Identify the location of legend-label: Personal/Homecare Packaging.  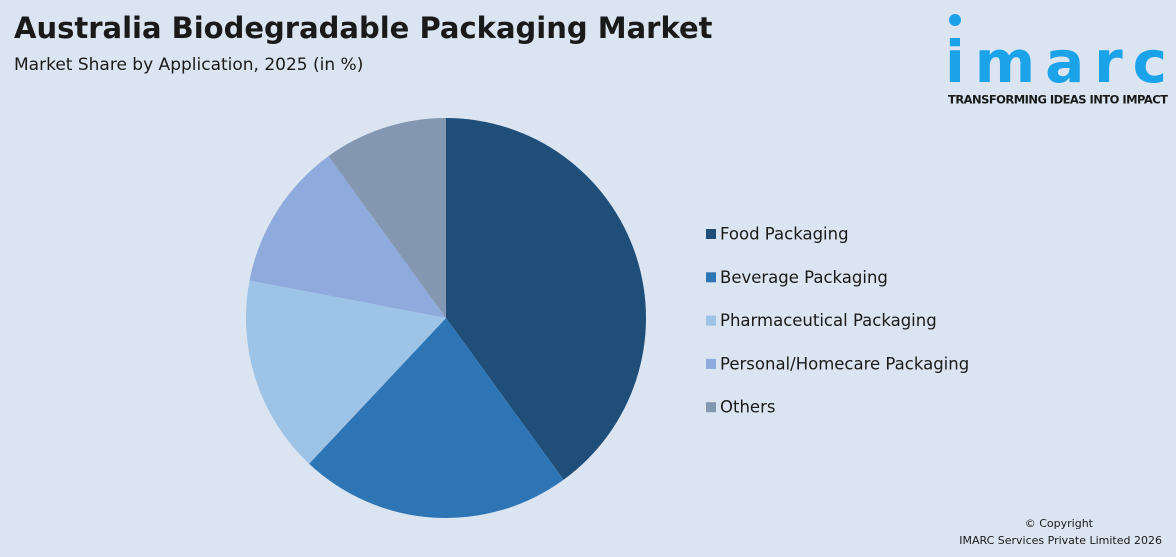
(844, 363).